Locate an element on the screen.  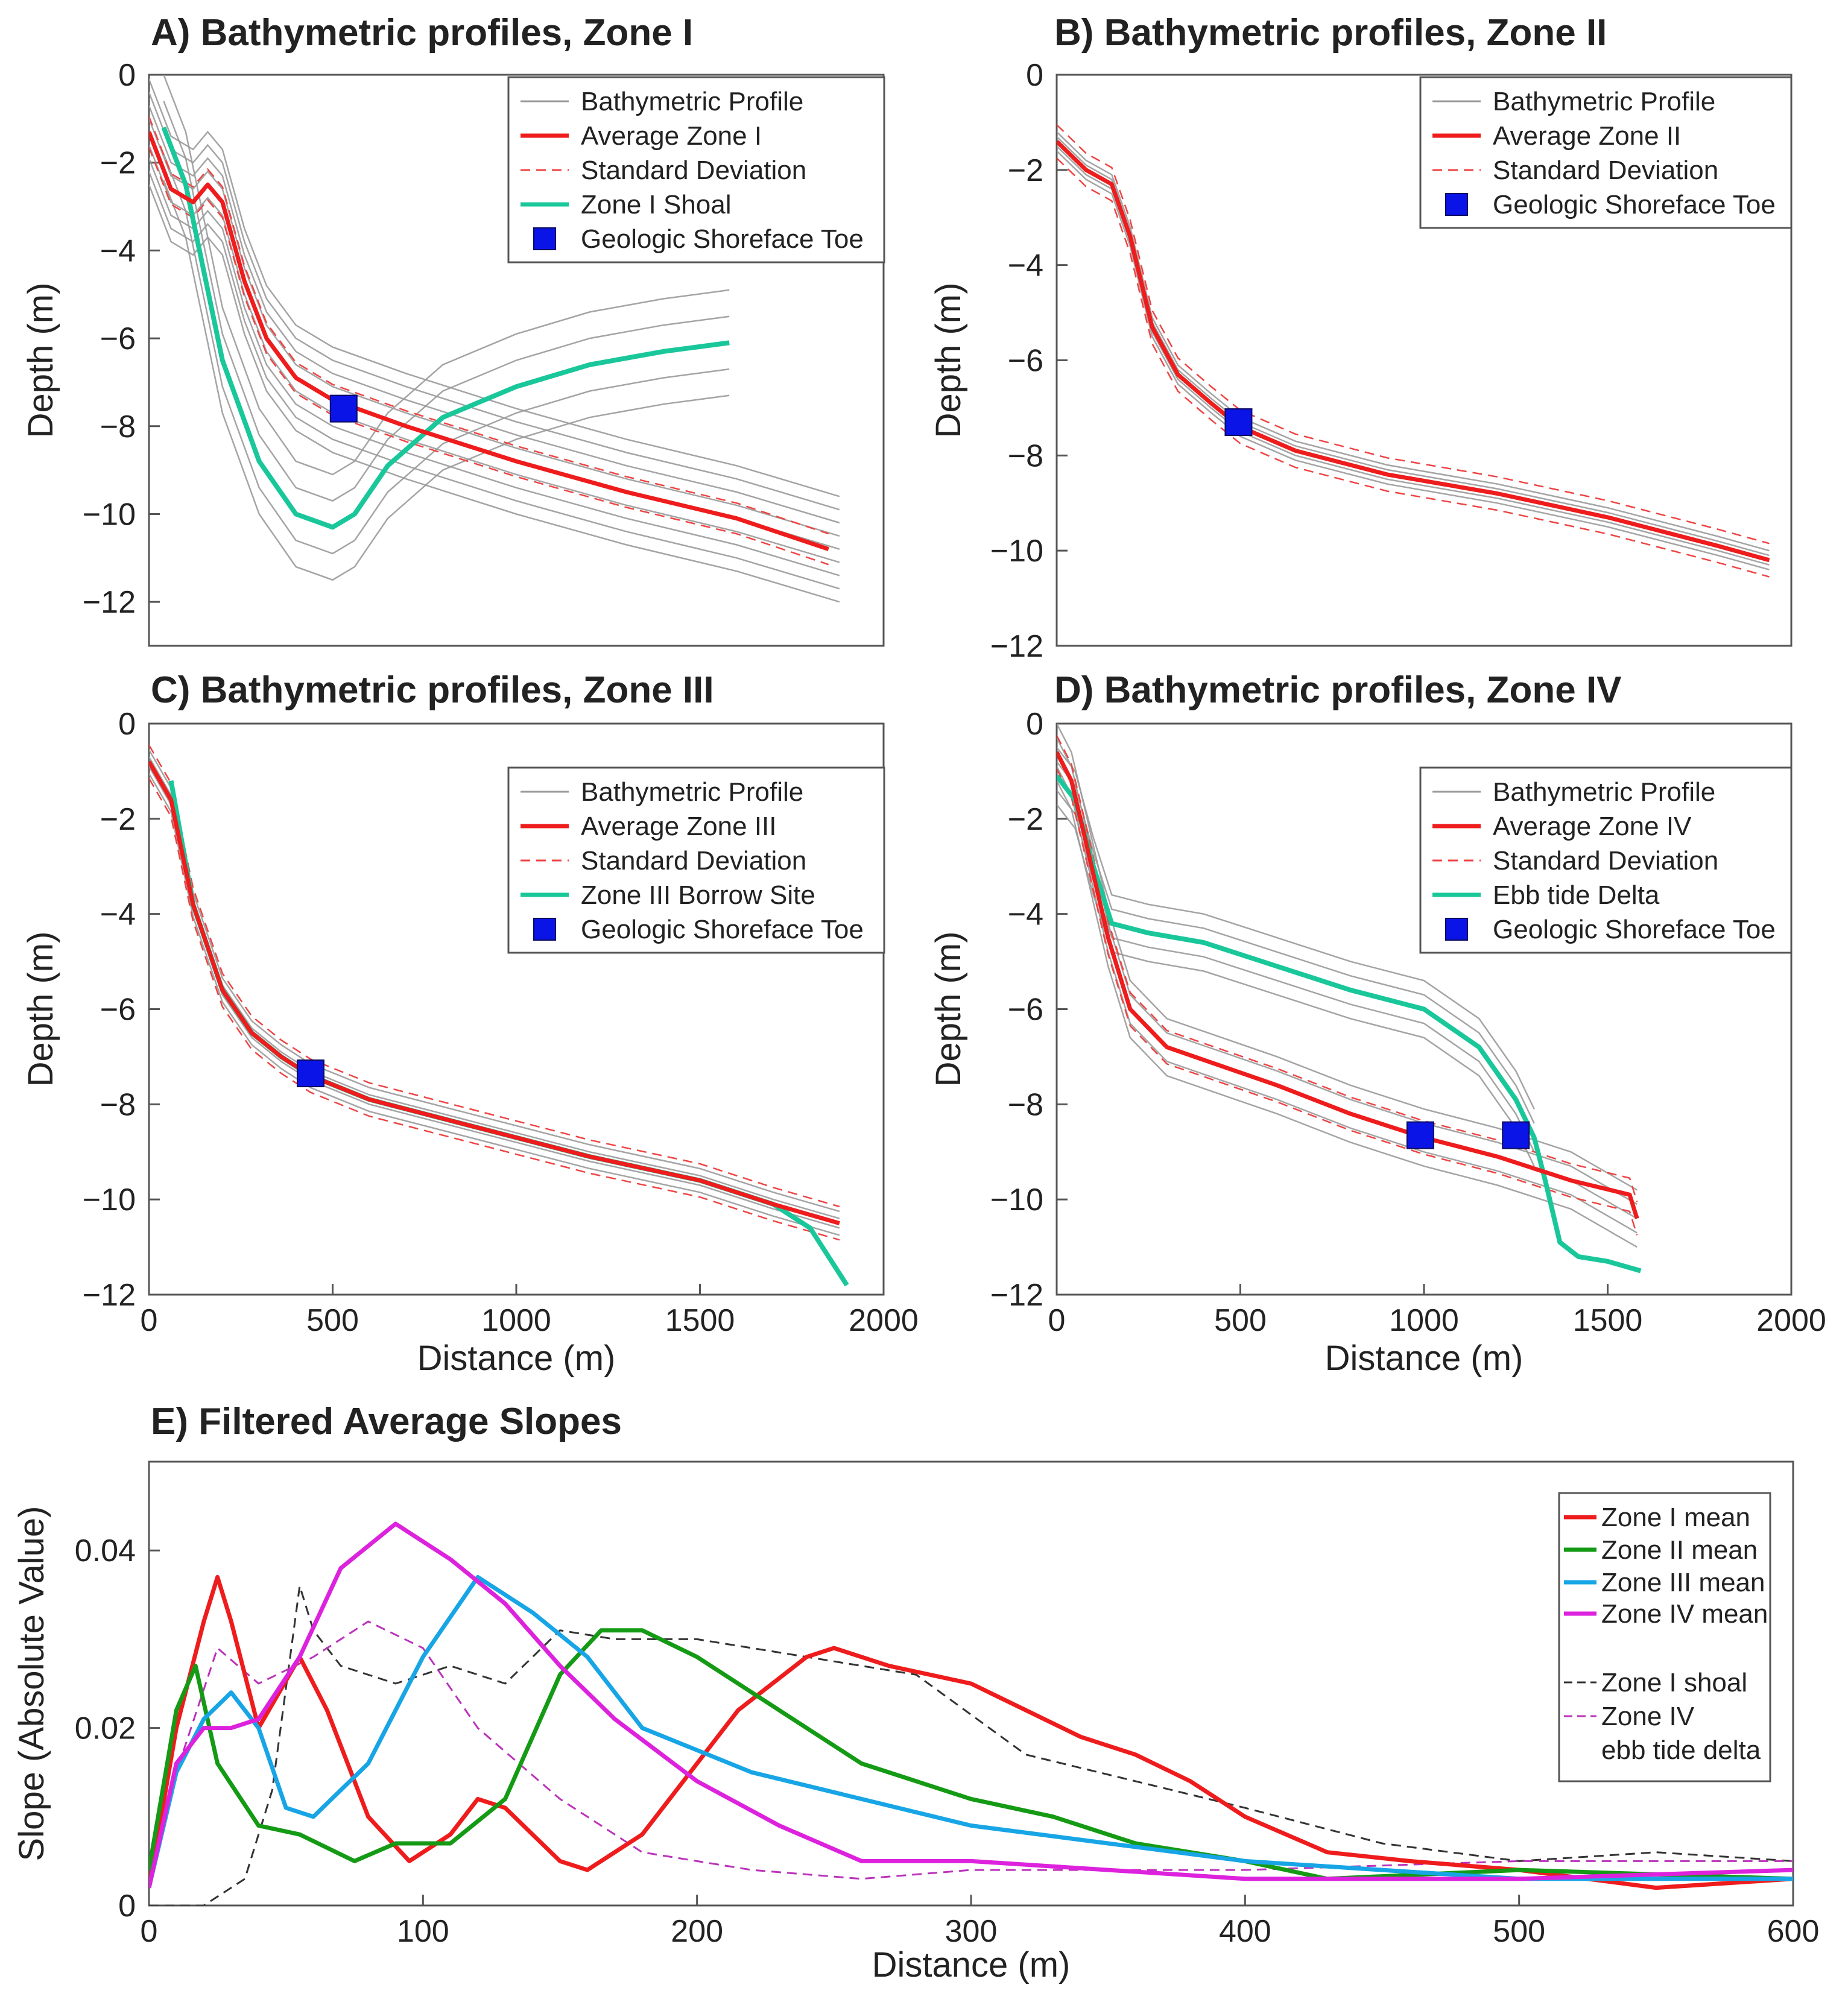
panel-b-series-group is located at coordinates (1413, 351).